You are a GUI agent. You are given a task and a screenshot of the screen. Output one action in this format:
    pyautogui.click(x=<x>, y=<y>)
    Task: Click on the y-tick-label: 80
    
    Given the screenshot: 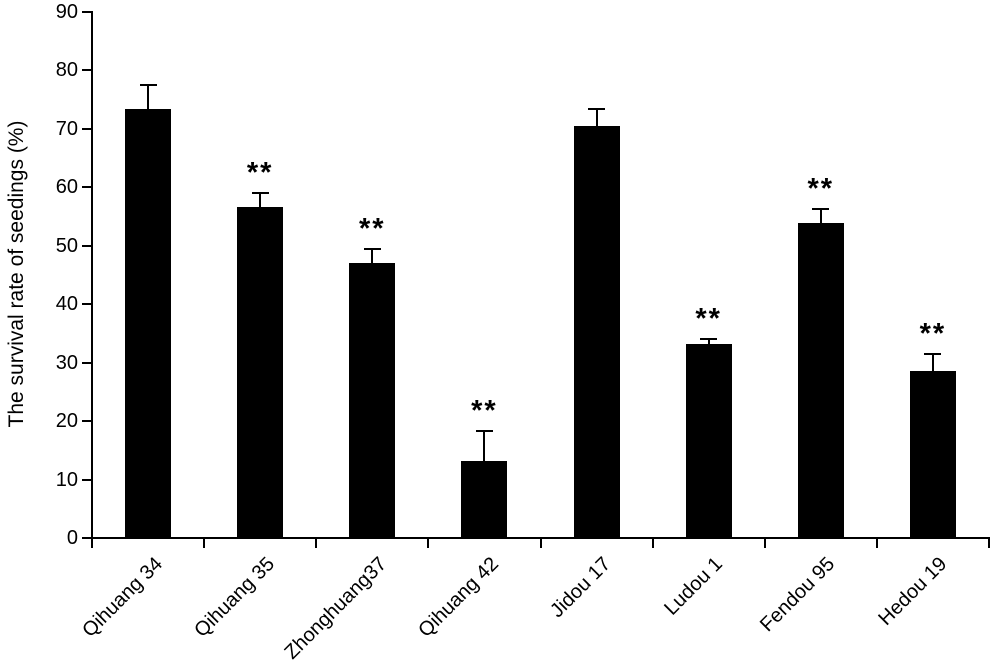 What is the action you would take?
    pyautogui.click(x=66, y=70)
    